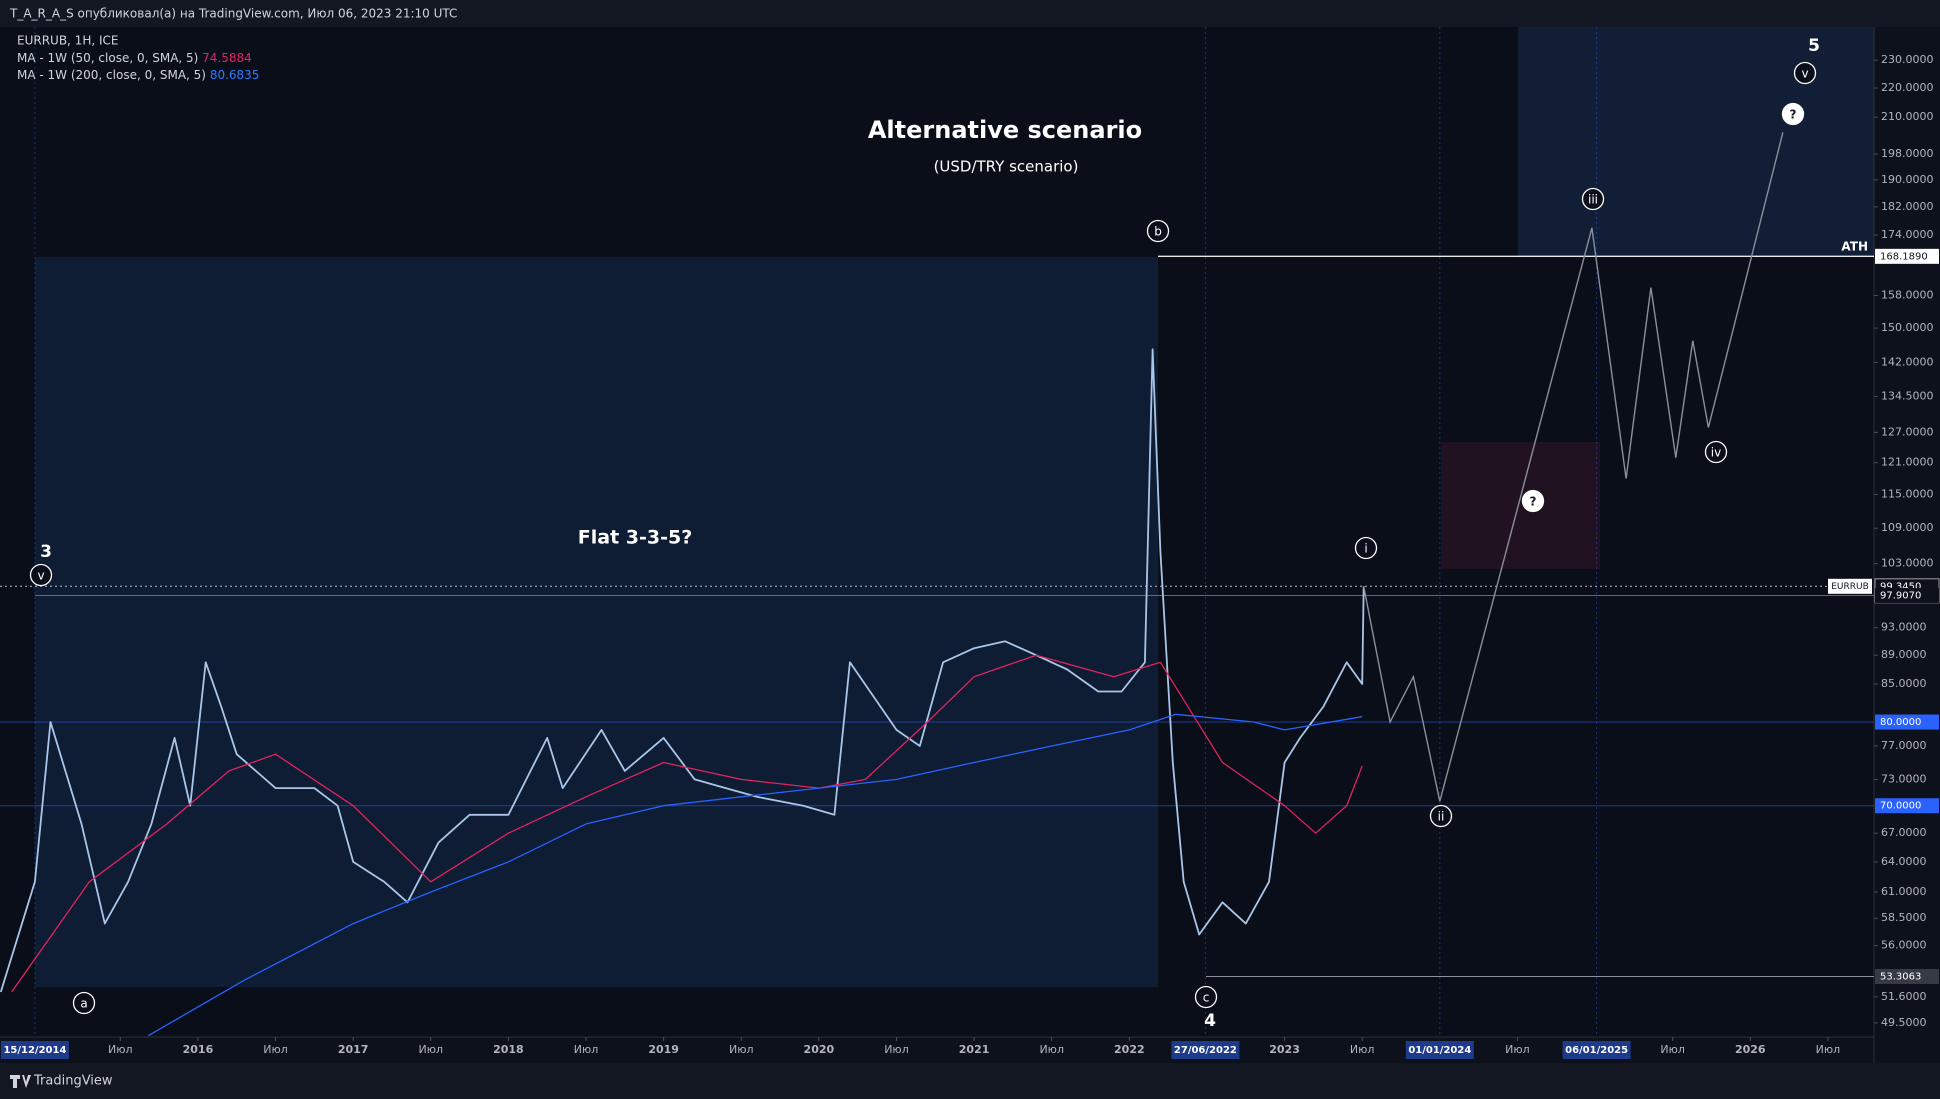 This screenshot has height=1099, width=1940. I want to click on marker-label: 01/01/2024, so click(1439, 1050).